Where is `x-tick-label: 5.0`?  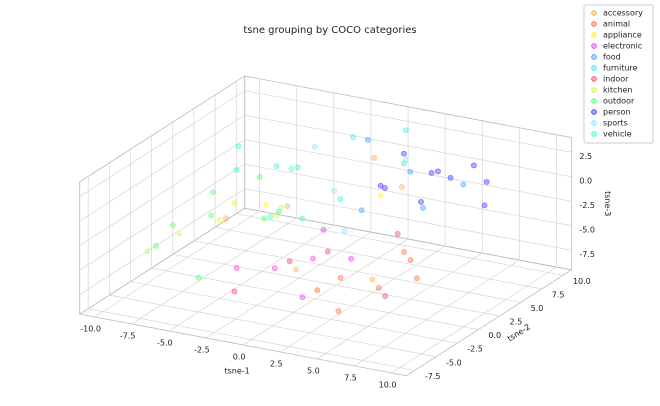 x-tick-label: 5.0 is located at coordinates (313, 370).